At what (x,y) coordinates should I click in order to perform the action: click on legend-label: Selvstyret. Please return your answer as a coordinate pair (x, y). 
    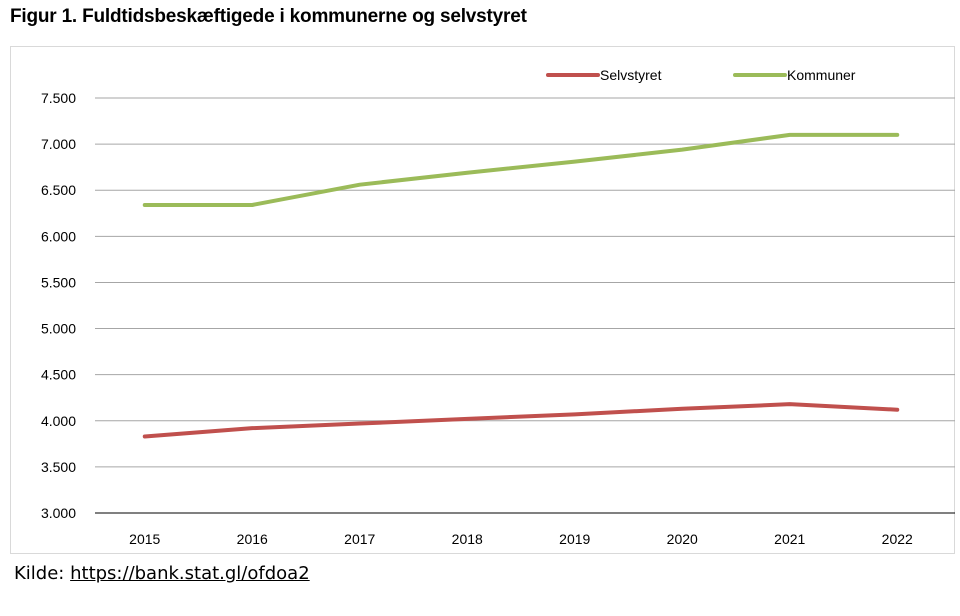
    Looking at the image, I should click on (631, 75).